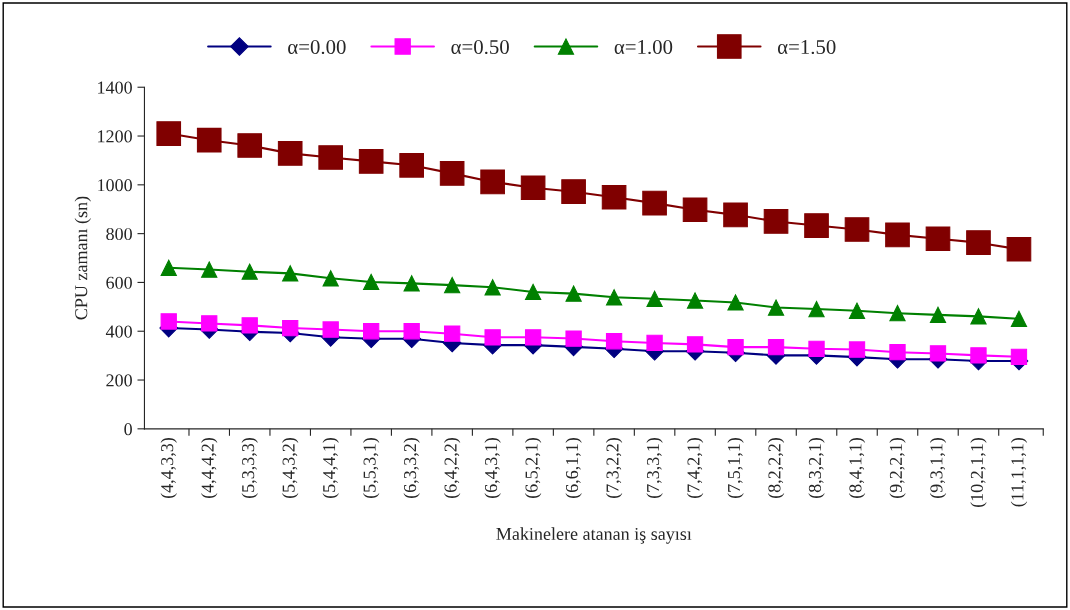 This screenshot has height=610, width=1070. What do you see at coordinates (371, 468) in the screenshot?
I see `x-tick-label: (5,5,3,1)` at bounding box center [371, 468].